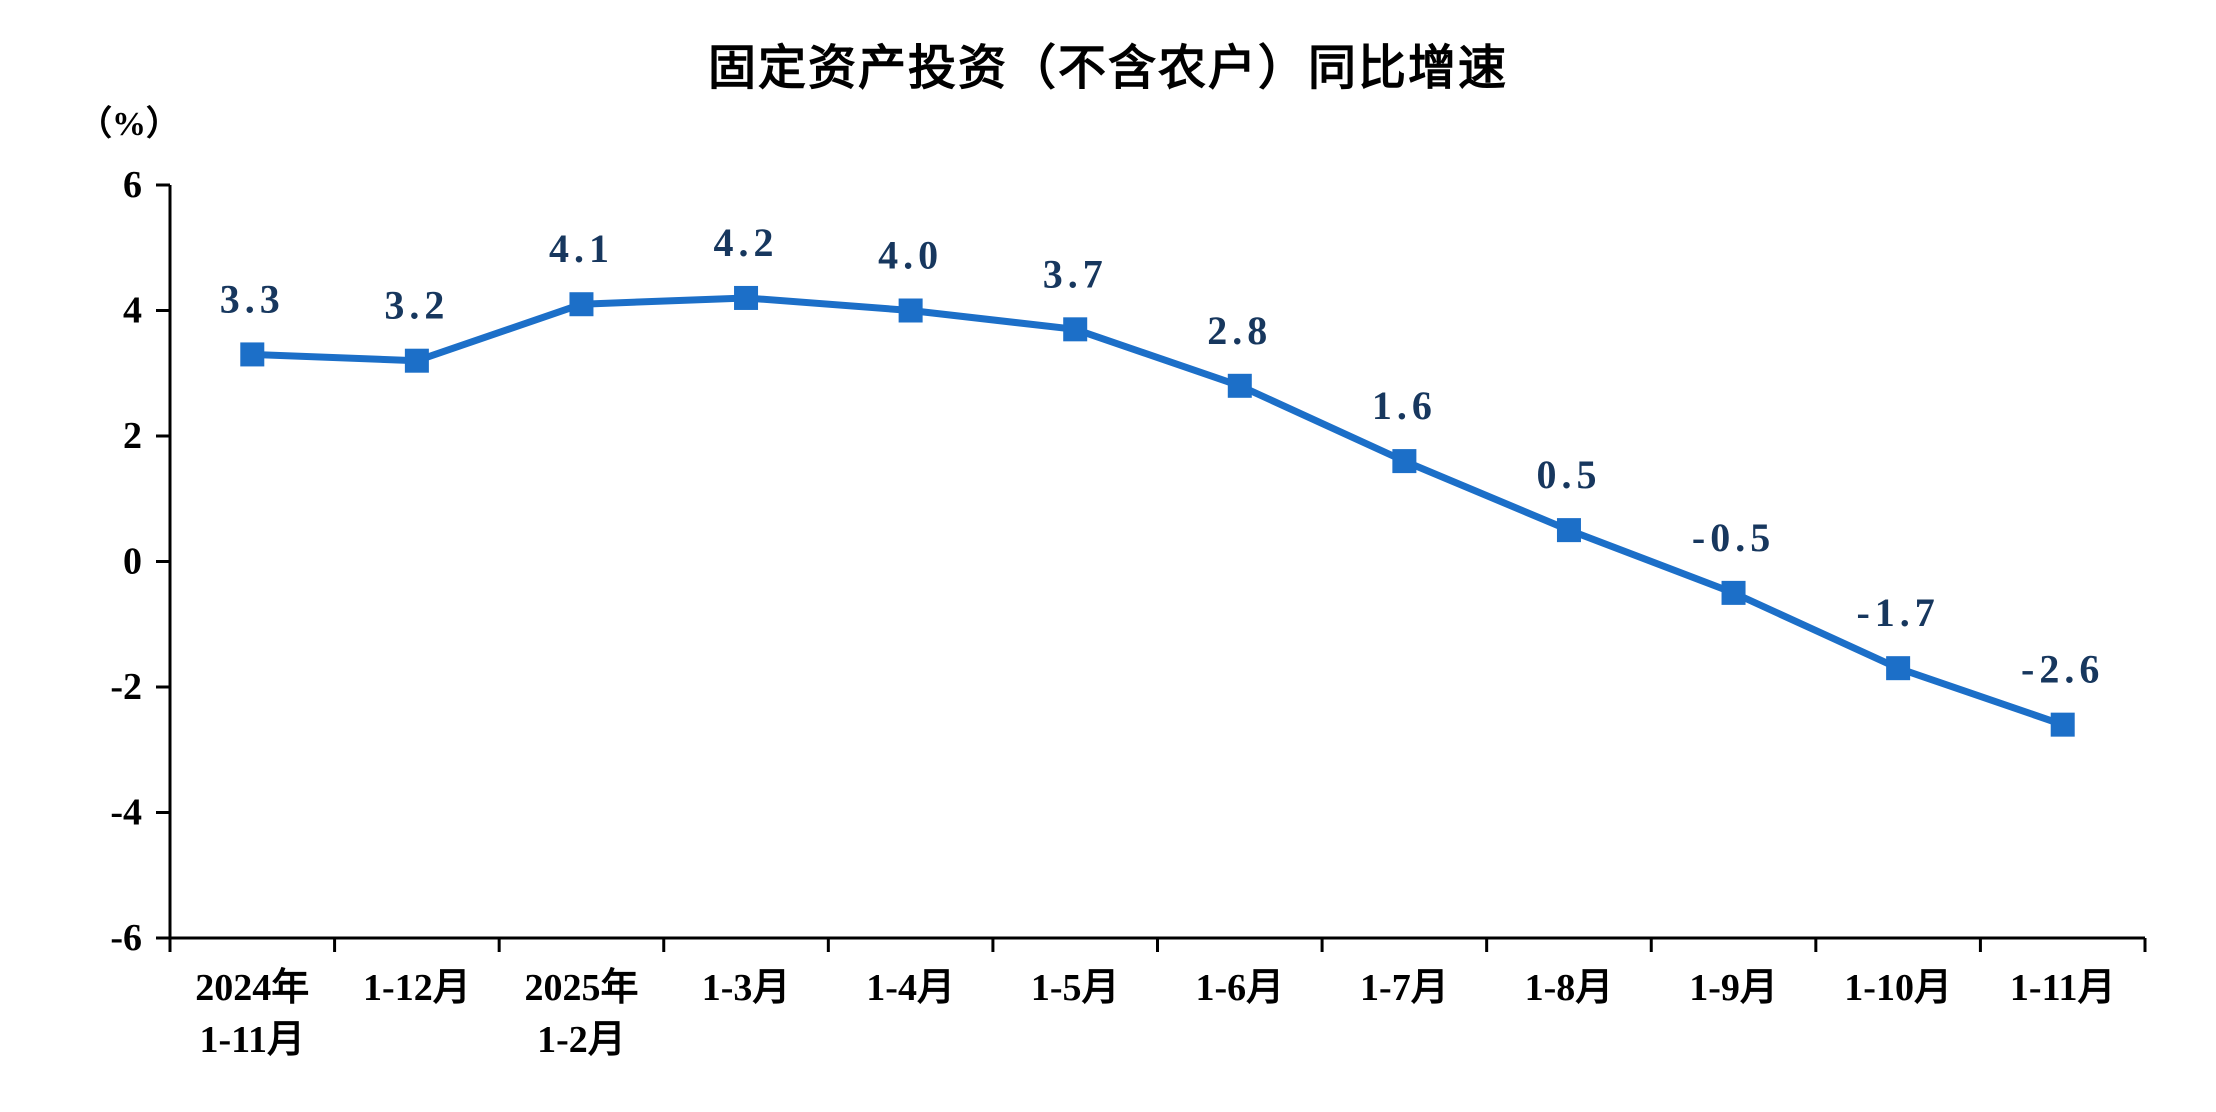 This screenshot has width=2216, height=1112. I want to click on x-category-label: 2025年 1-2月, so click(581, 1014).